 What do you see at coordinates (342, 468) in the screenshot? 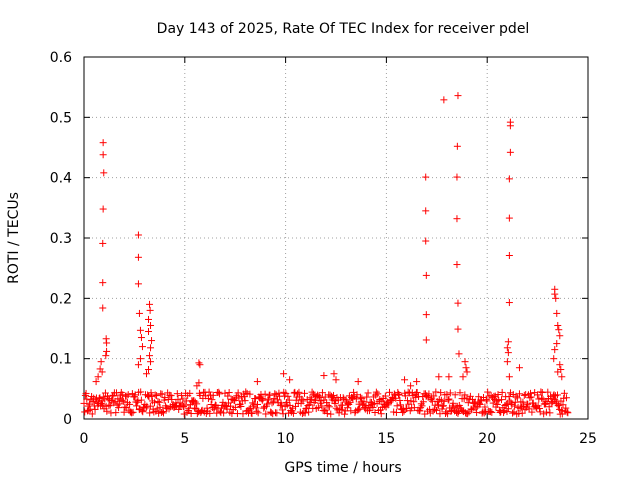
I see `x-axis-label: GPS time / hours` at bounding box center [342, 468].